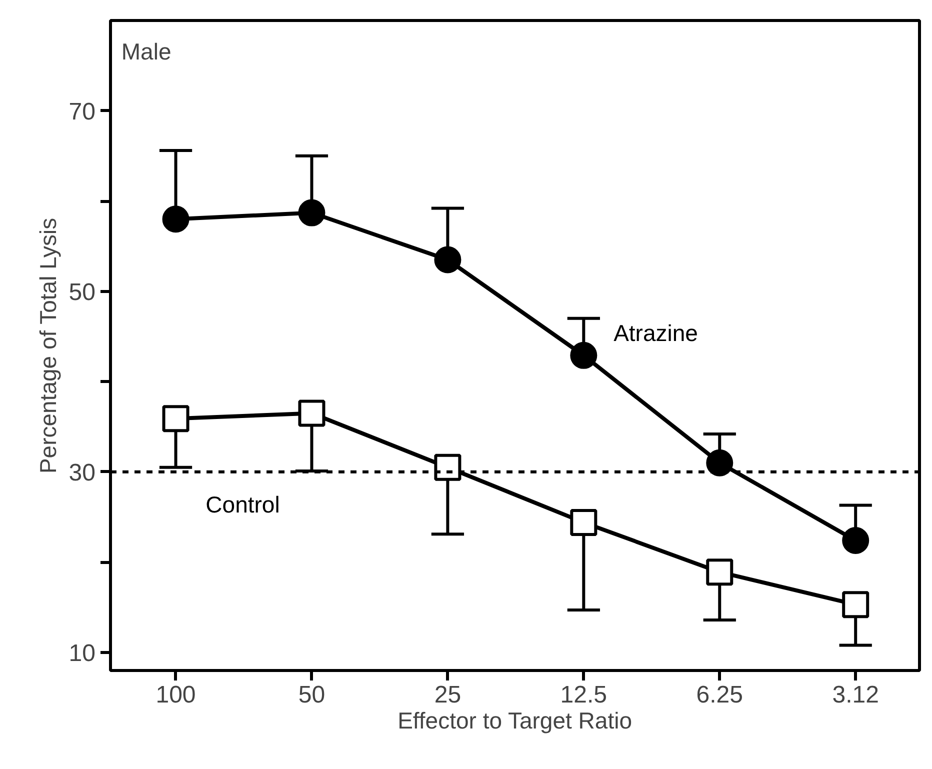 This screenshot has height=769, width=932. Describe the element at coordinates (82, 653) in the screenshot. I see `y-tick-label: 10` at that location.